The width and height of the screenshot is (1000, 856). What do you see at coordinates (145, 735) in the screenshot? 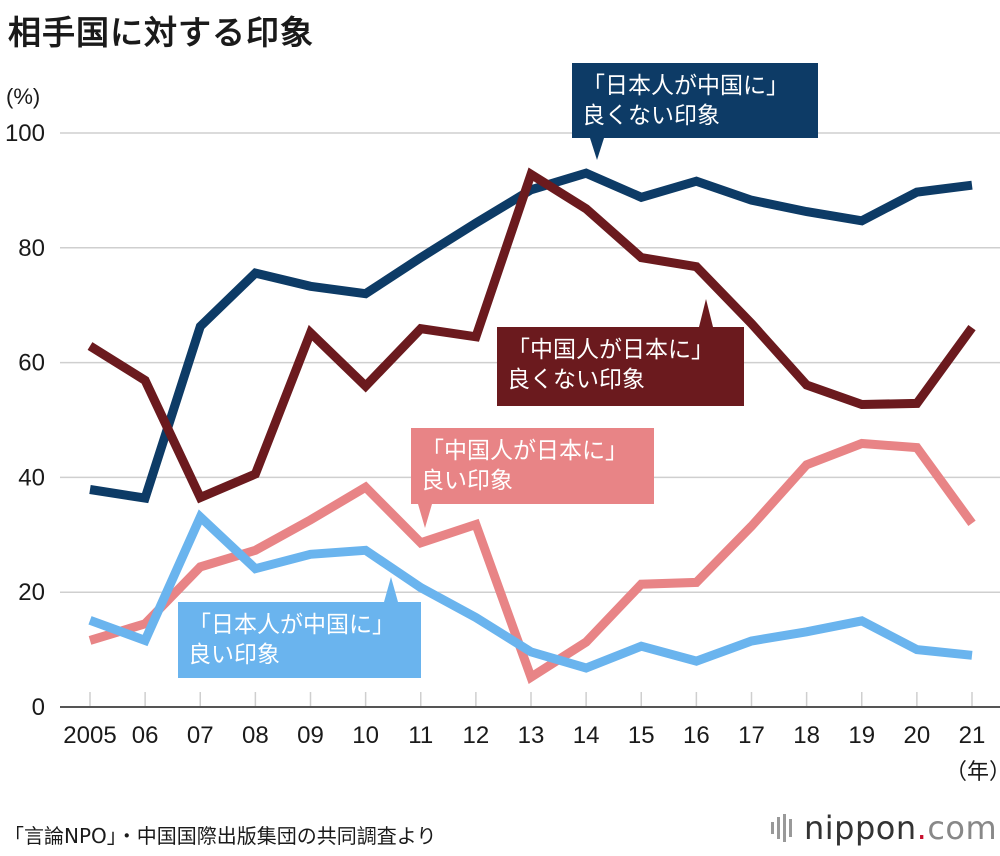
I see `x-tick-label: 06` at bounding box center [145, 735].